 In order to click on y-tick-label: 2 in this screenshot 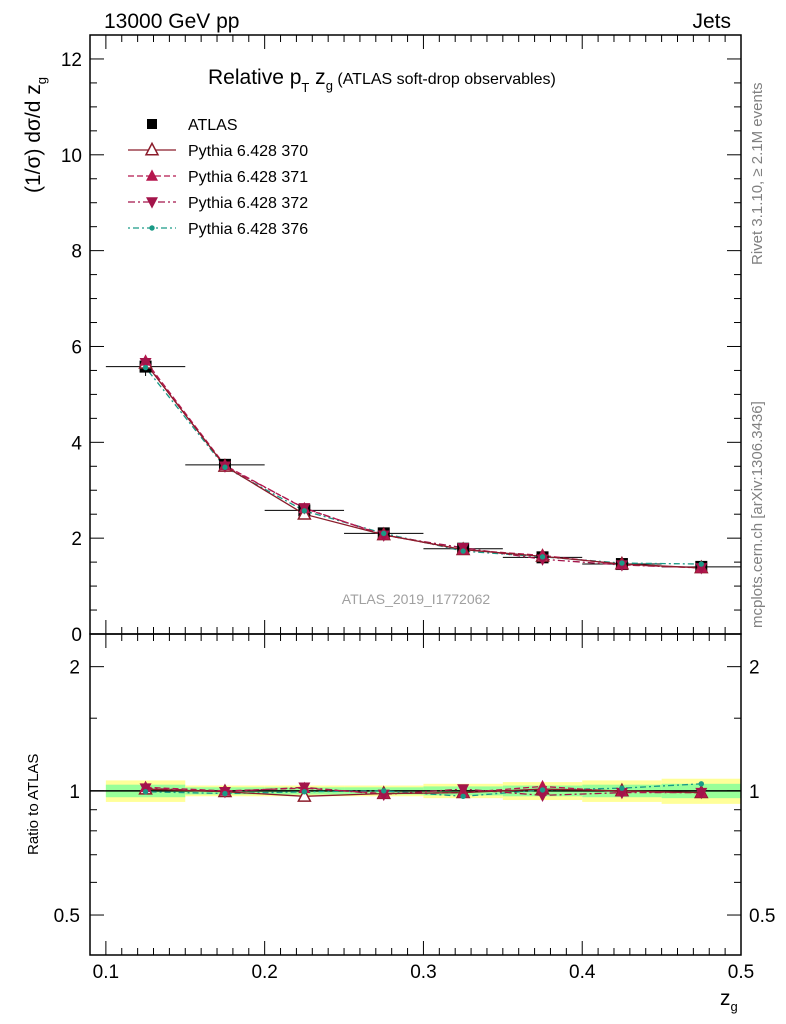, I will do `click(76, 539)`.